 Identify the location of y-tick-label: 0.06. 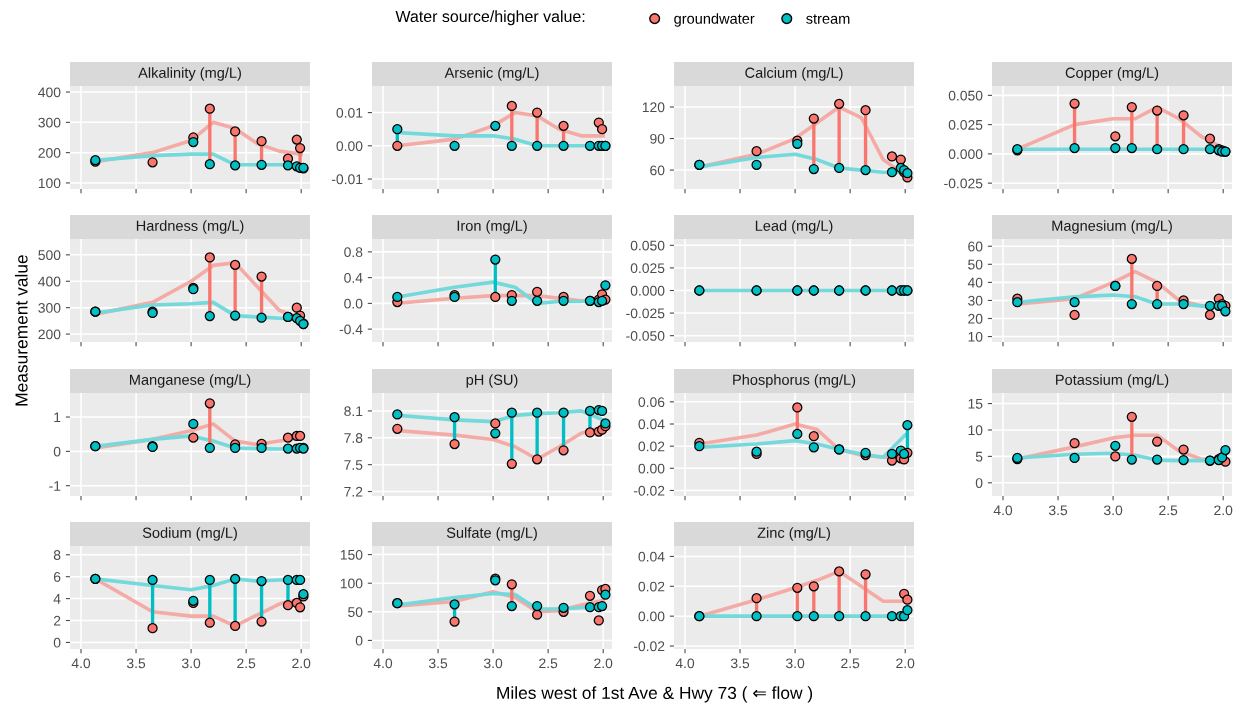
(651, 402).